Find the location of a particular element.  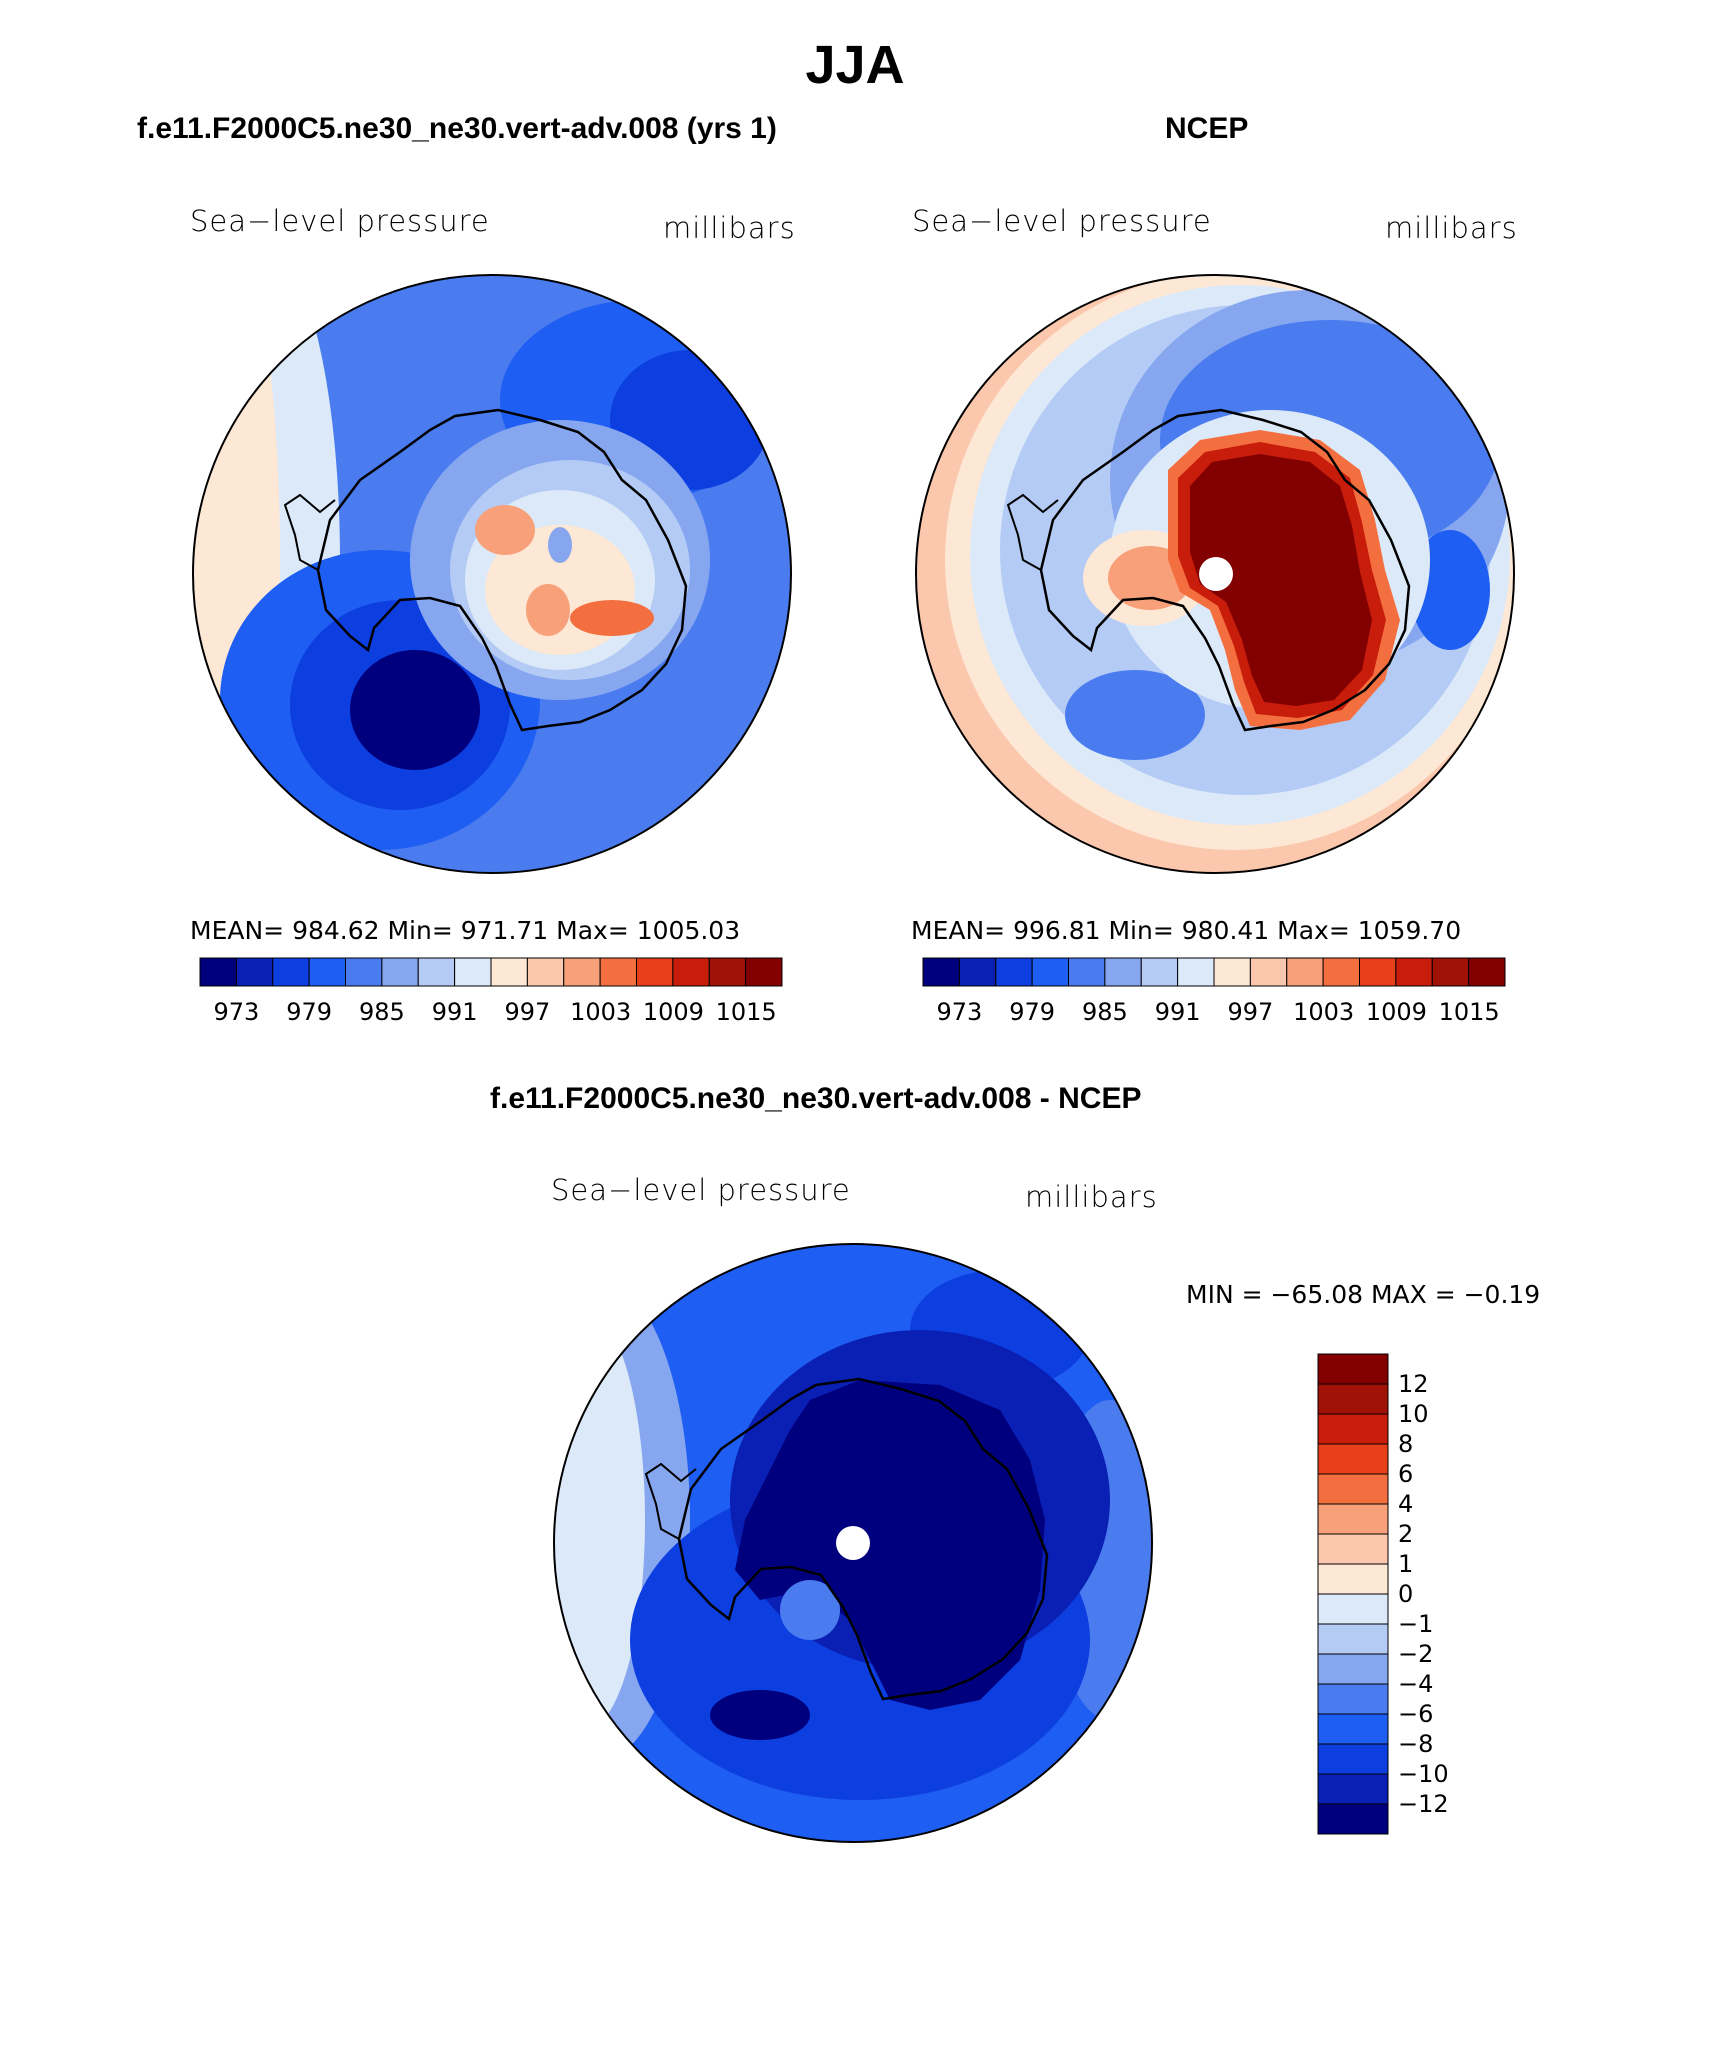

model-antarctica-coastline is located at coordinates (502, 570).